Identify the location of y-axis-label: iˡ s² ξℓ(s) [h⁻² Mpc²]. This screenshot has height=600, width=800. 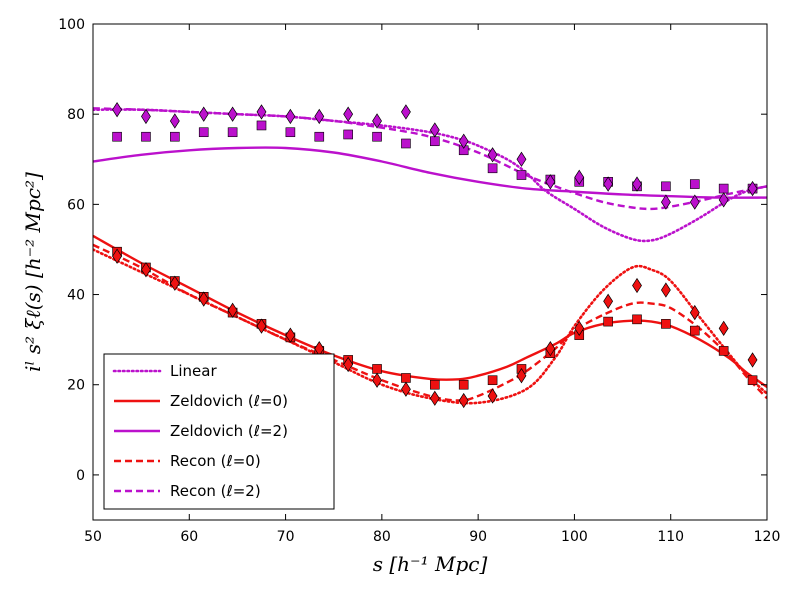
(33, 272).